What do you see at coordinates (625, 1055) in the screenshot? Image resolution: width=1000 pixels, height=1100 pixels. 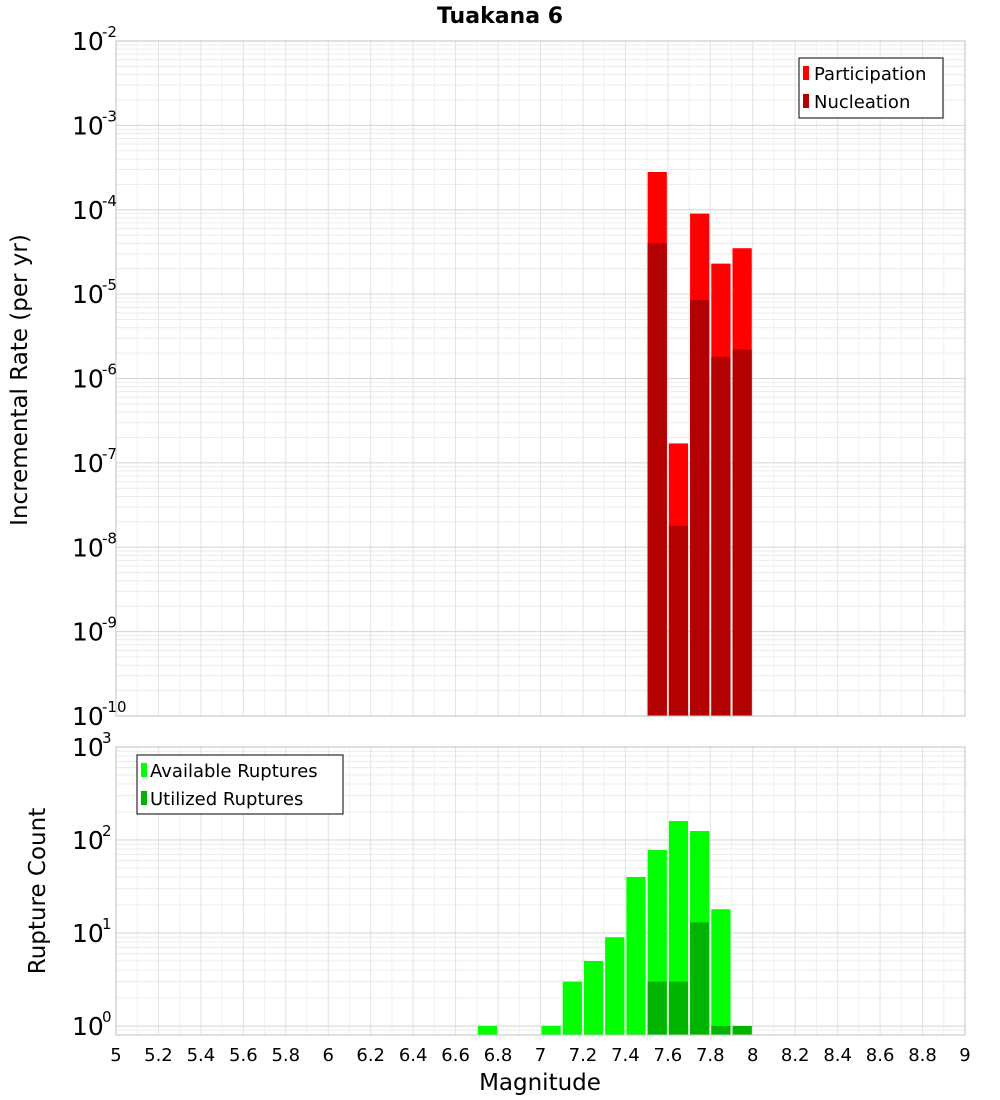 I see `x-tick-label: 7.4` at bounding box center [625, 1055].